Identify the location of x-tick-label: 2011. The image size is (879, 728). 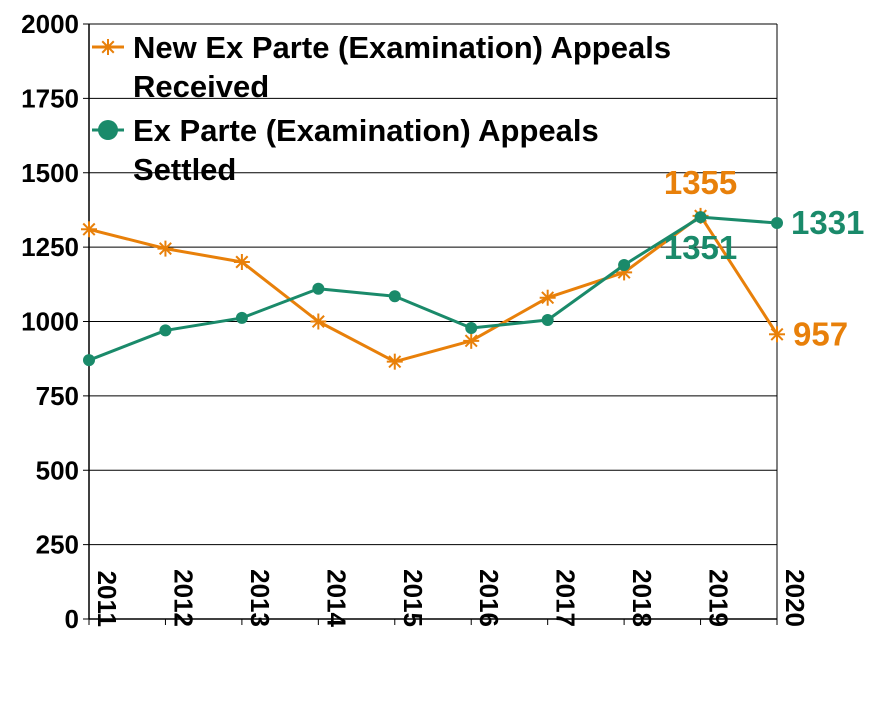
(107, 599).